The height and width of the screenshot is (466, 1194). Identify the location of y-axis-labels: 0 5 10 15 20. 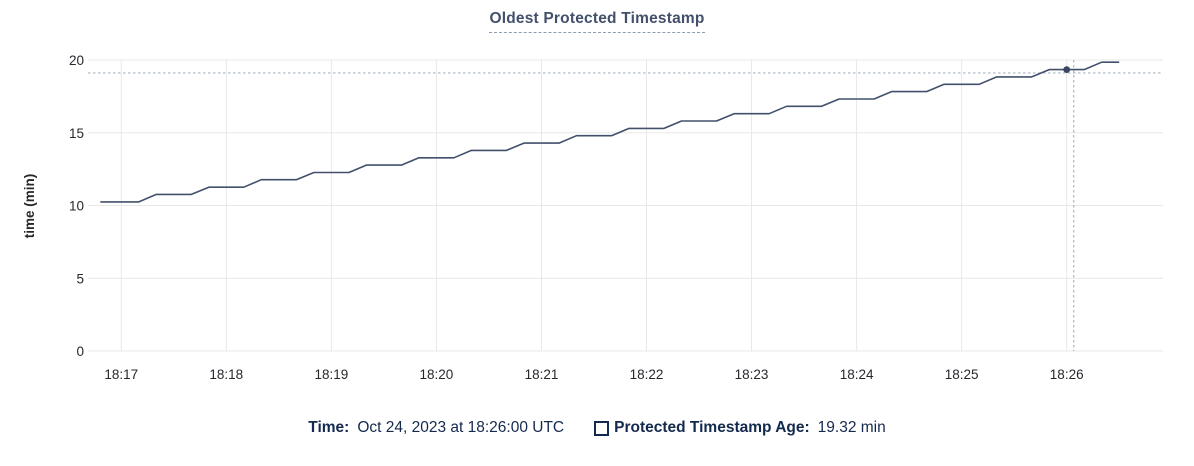
(76, 206).